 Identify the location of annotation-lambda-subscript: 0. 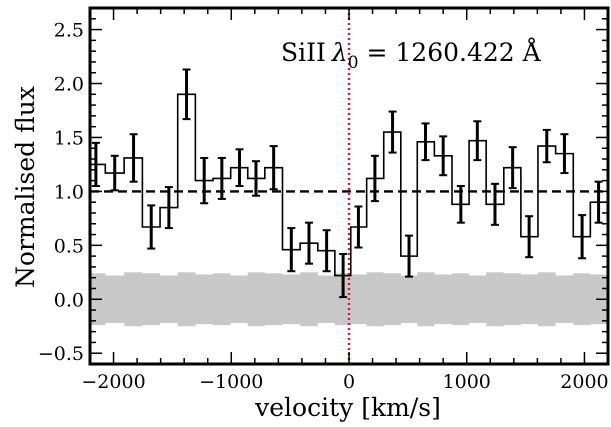
(353, 63).